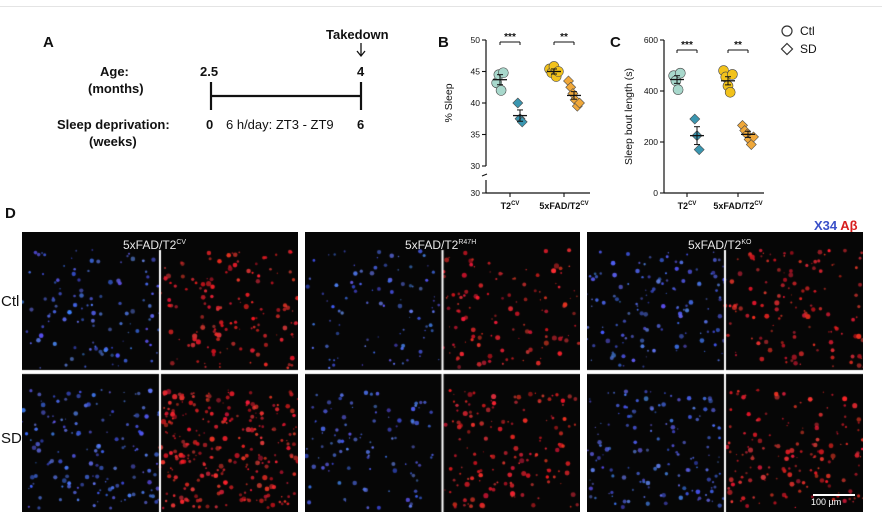  I want to click on top-divider, so click(441, 6).